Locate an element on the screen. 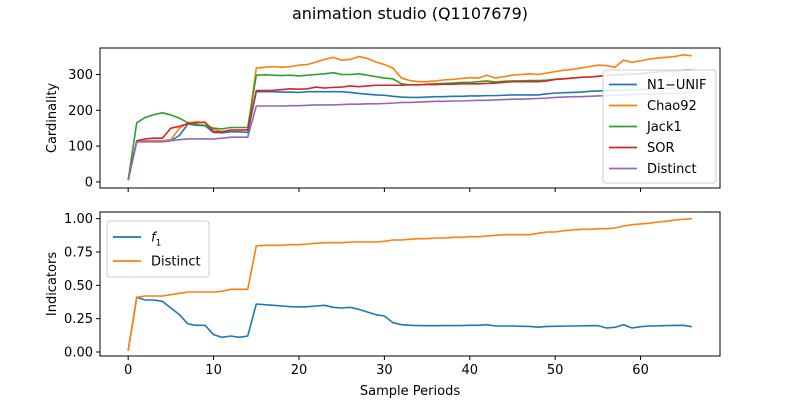 Image resolution: width=800 pixels, height=400 pixels. legend-box-top is located at coordinates (659, 126).